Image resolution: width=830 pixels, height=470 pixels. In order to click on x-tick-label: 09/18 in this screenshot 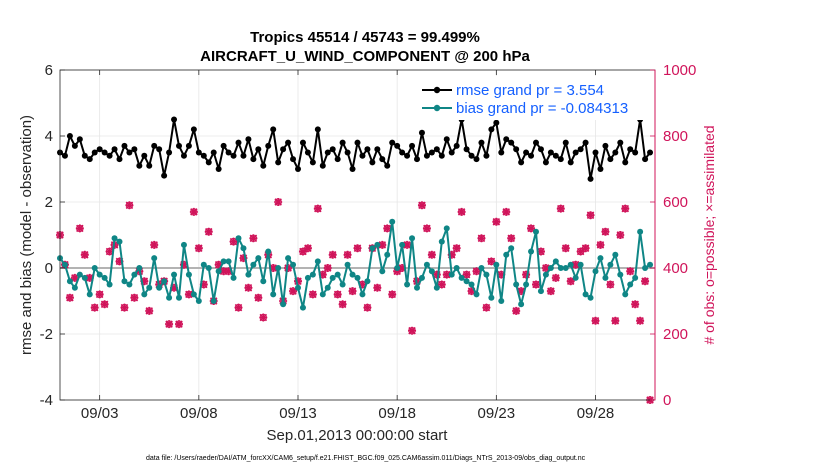, I will do `click(397, 413)`.